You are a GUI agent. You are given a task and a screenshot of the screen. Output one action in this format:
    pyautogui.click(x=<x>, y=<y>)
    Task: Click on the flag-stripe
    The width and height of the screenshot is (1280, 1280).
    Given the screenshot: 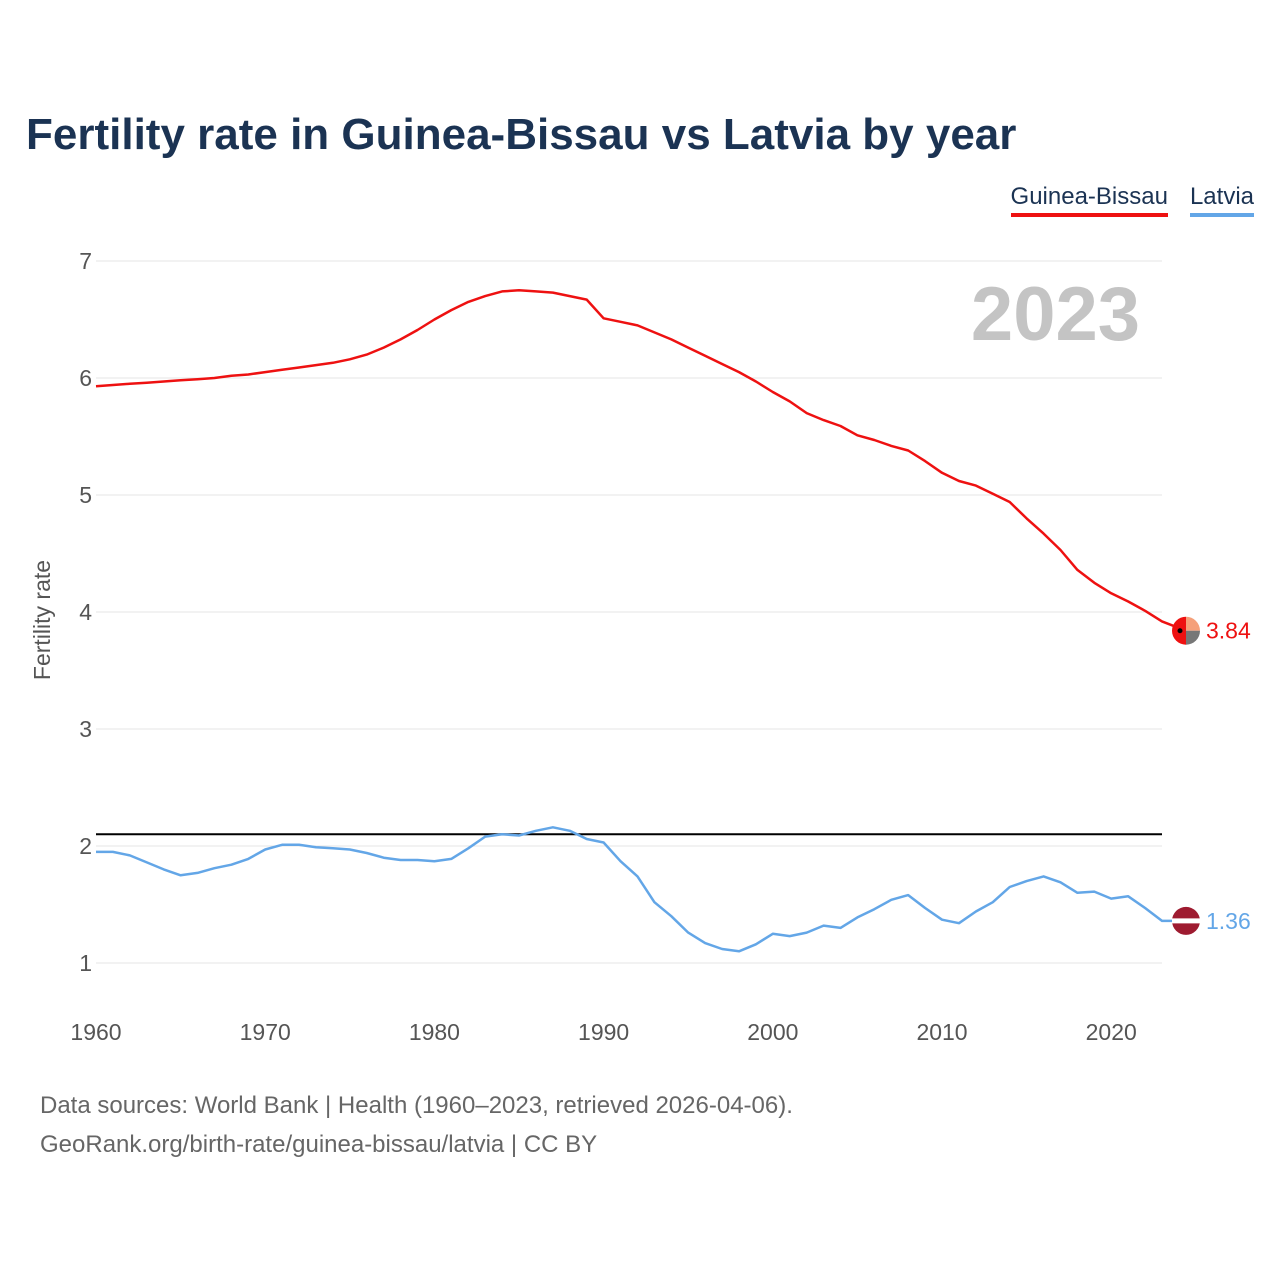 What is the action you would take?
    pyautogui.click(x=1186, y=921)
    